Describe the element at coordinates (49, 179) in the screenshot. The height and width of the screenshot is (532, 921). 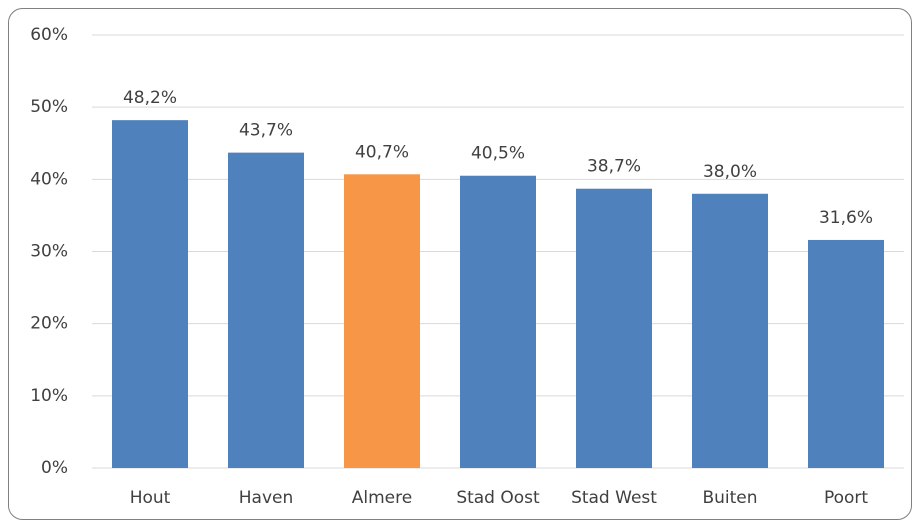
I see `y-tick-label: 40%` at that location.